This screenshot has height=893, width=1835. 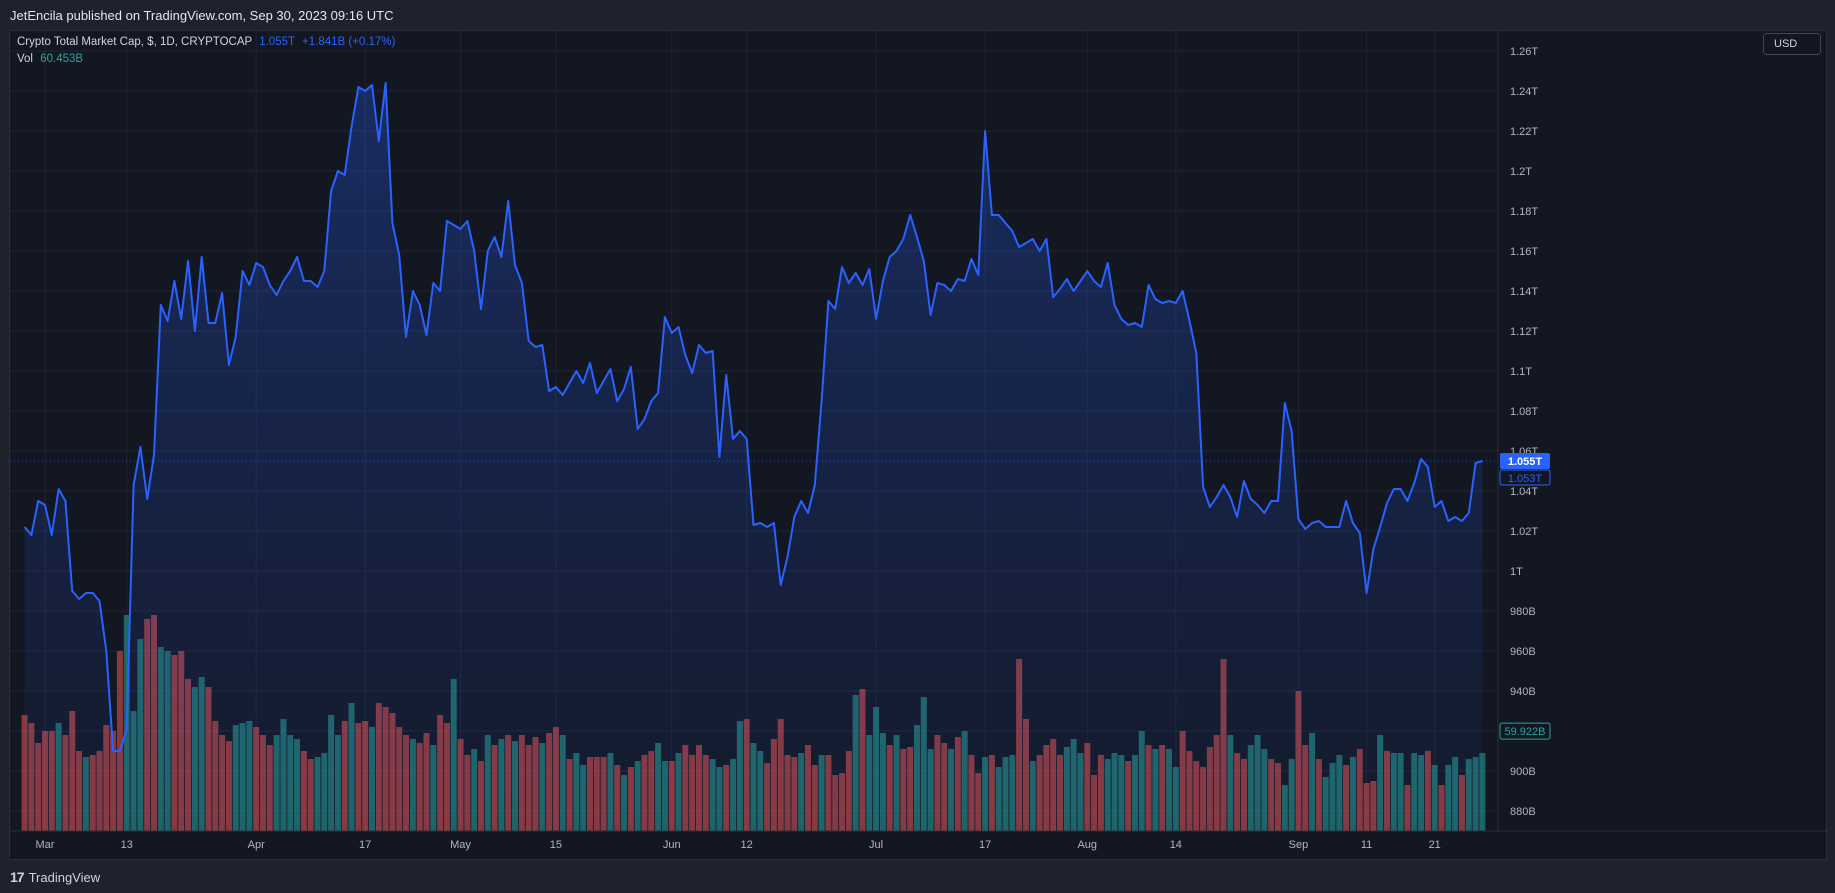 I want to click on y-tick-label: 1.26T, so click(x=1524, y=52).